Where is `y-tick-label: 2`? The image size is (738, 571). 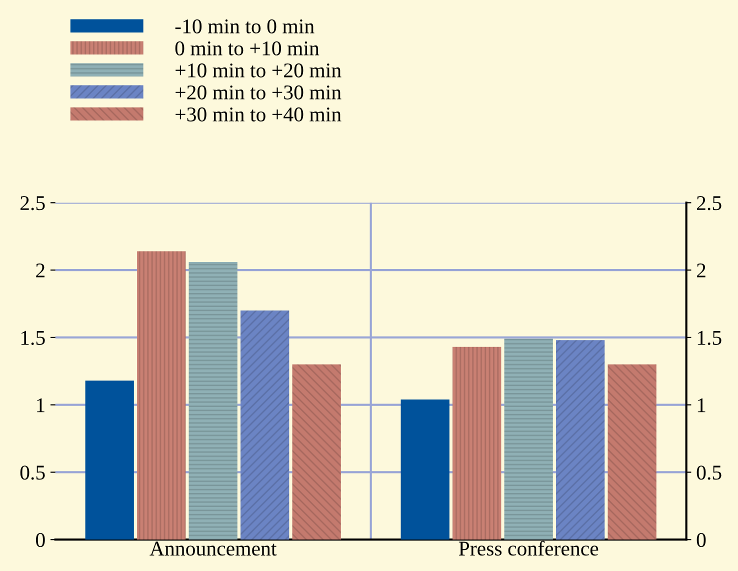
y-tick-label: 2 is located at coordinates (40, 271).